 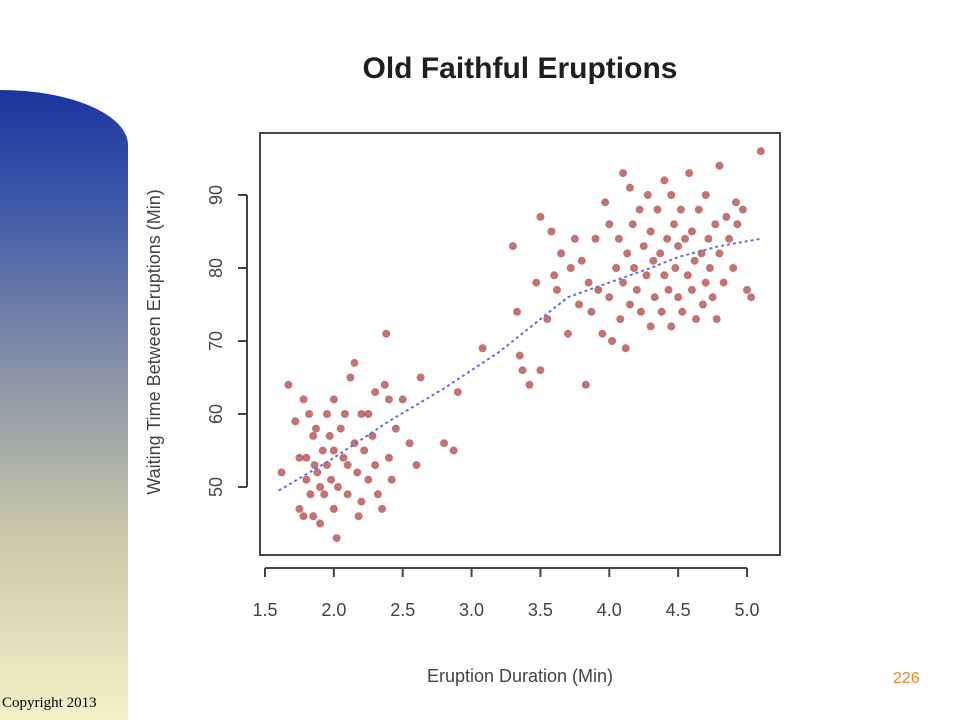 What do you see at coordinates (678, 610) in the screenshot?
I see `x-tick-label: 4.5` at bounding box center [678, 610].